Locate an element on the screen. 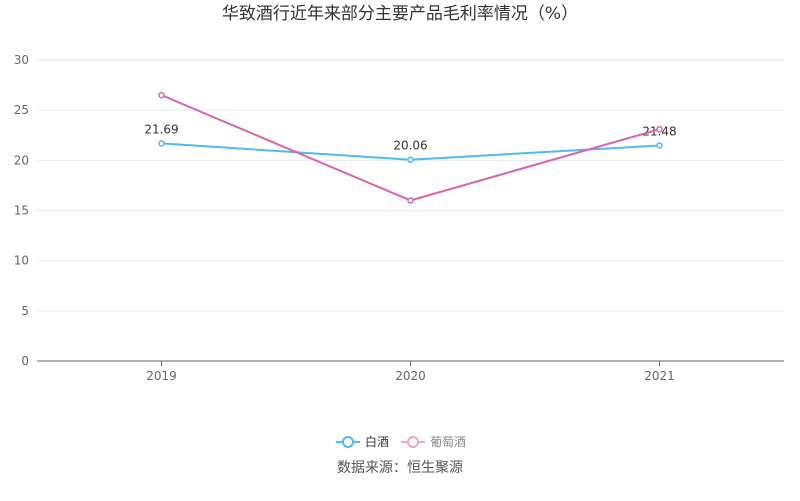 This screenshot has width=800, height=501. data-label: 20.06 is located at coordinates (410, 146).